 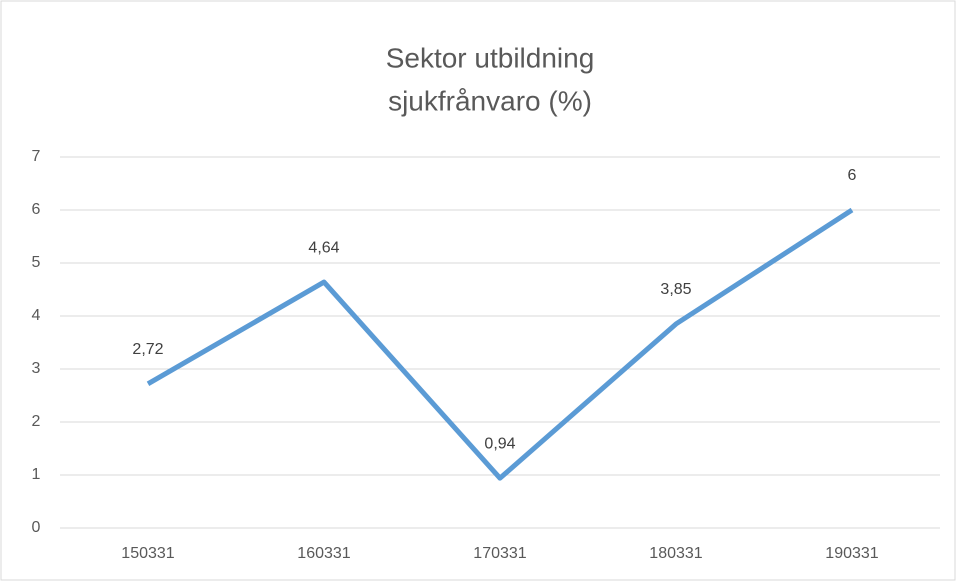 I want to click on x-tick-label: 190331, so click(x=851, y=553).